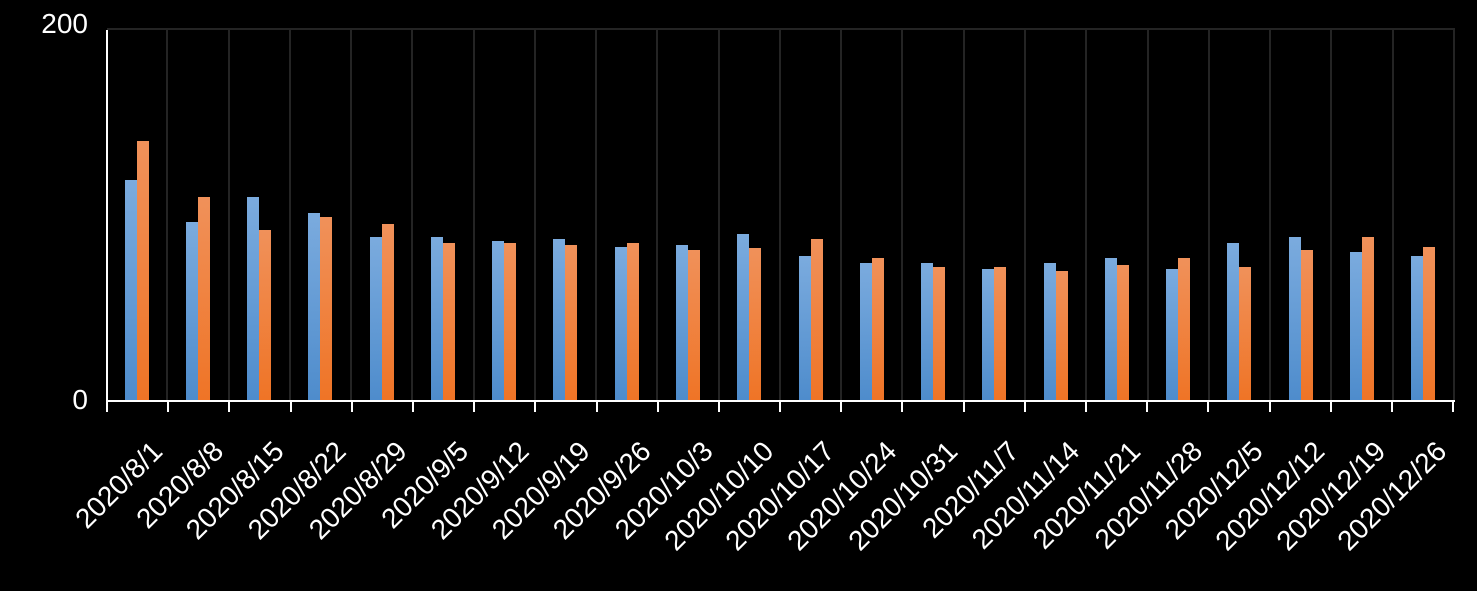  Describe the element at coordinates (780, 401) in the screenshot. I see `x-axis-line` at that location.